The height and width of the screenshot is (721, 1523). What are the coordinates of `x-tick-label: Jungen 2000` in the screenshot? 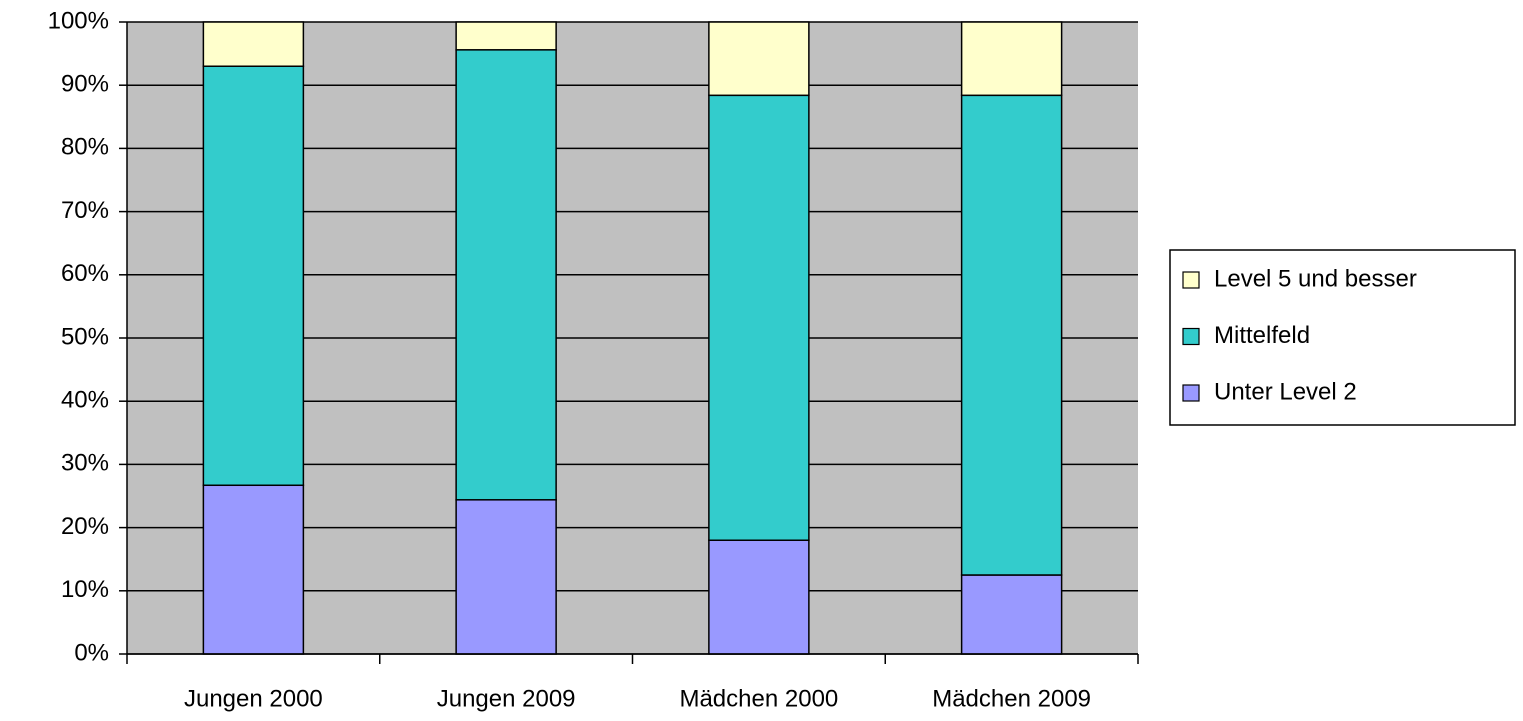 It's located at (253, 698).